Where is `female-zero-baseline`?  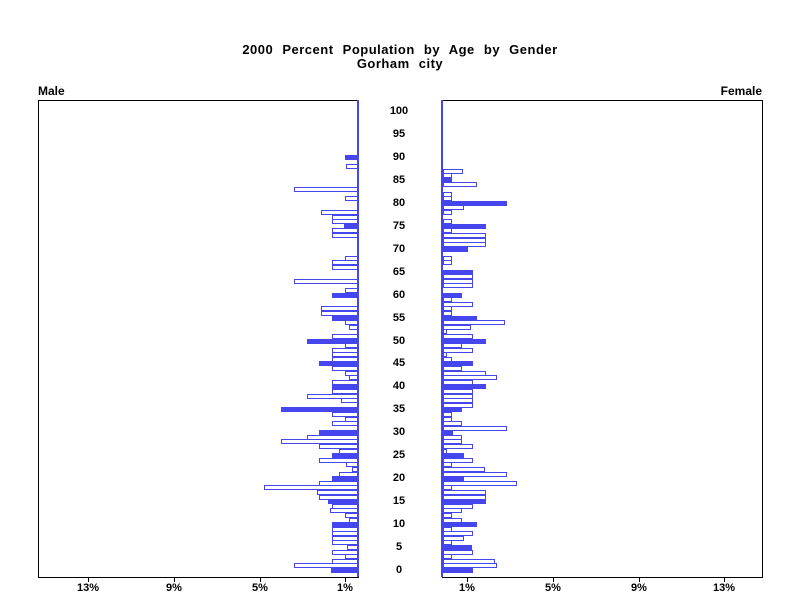 female-zero-baseline is located at coordinates (442, 338).